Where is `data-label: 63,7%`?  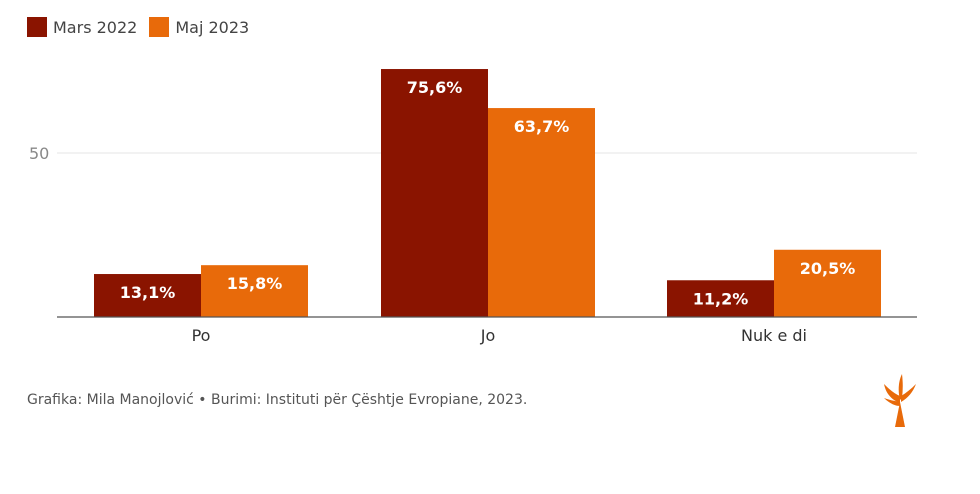
data-label: 63,7% is located at coordinates (542, 126).